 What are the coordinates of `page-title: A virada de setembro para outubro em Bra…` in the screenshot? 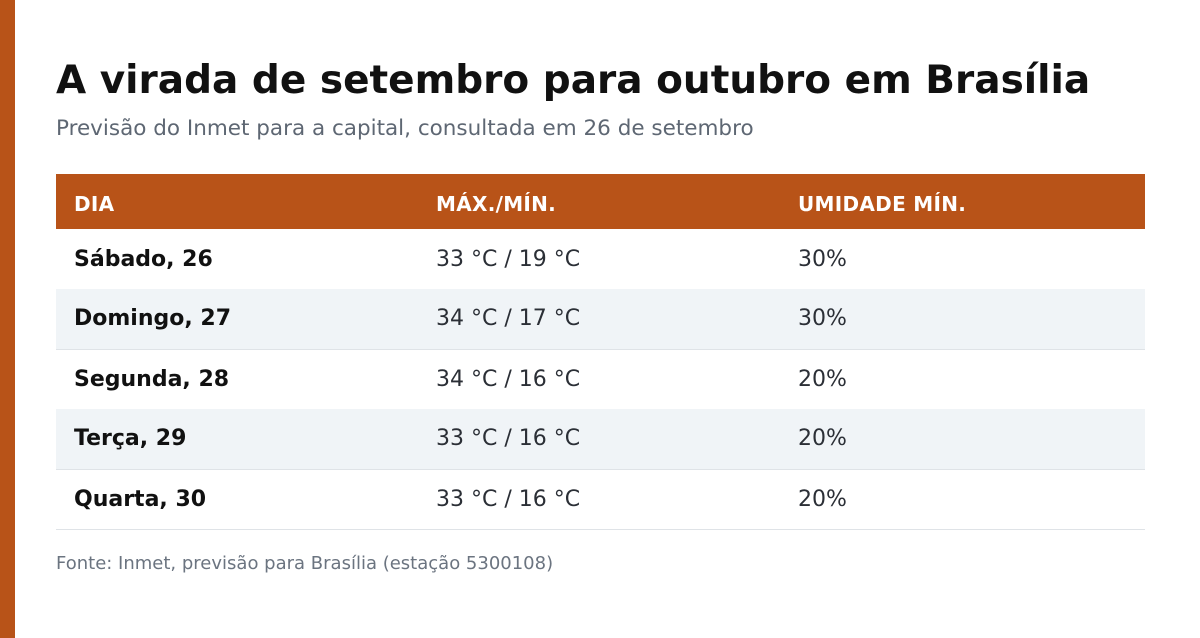 It's located at (573, 80).